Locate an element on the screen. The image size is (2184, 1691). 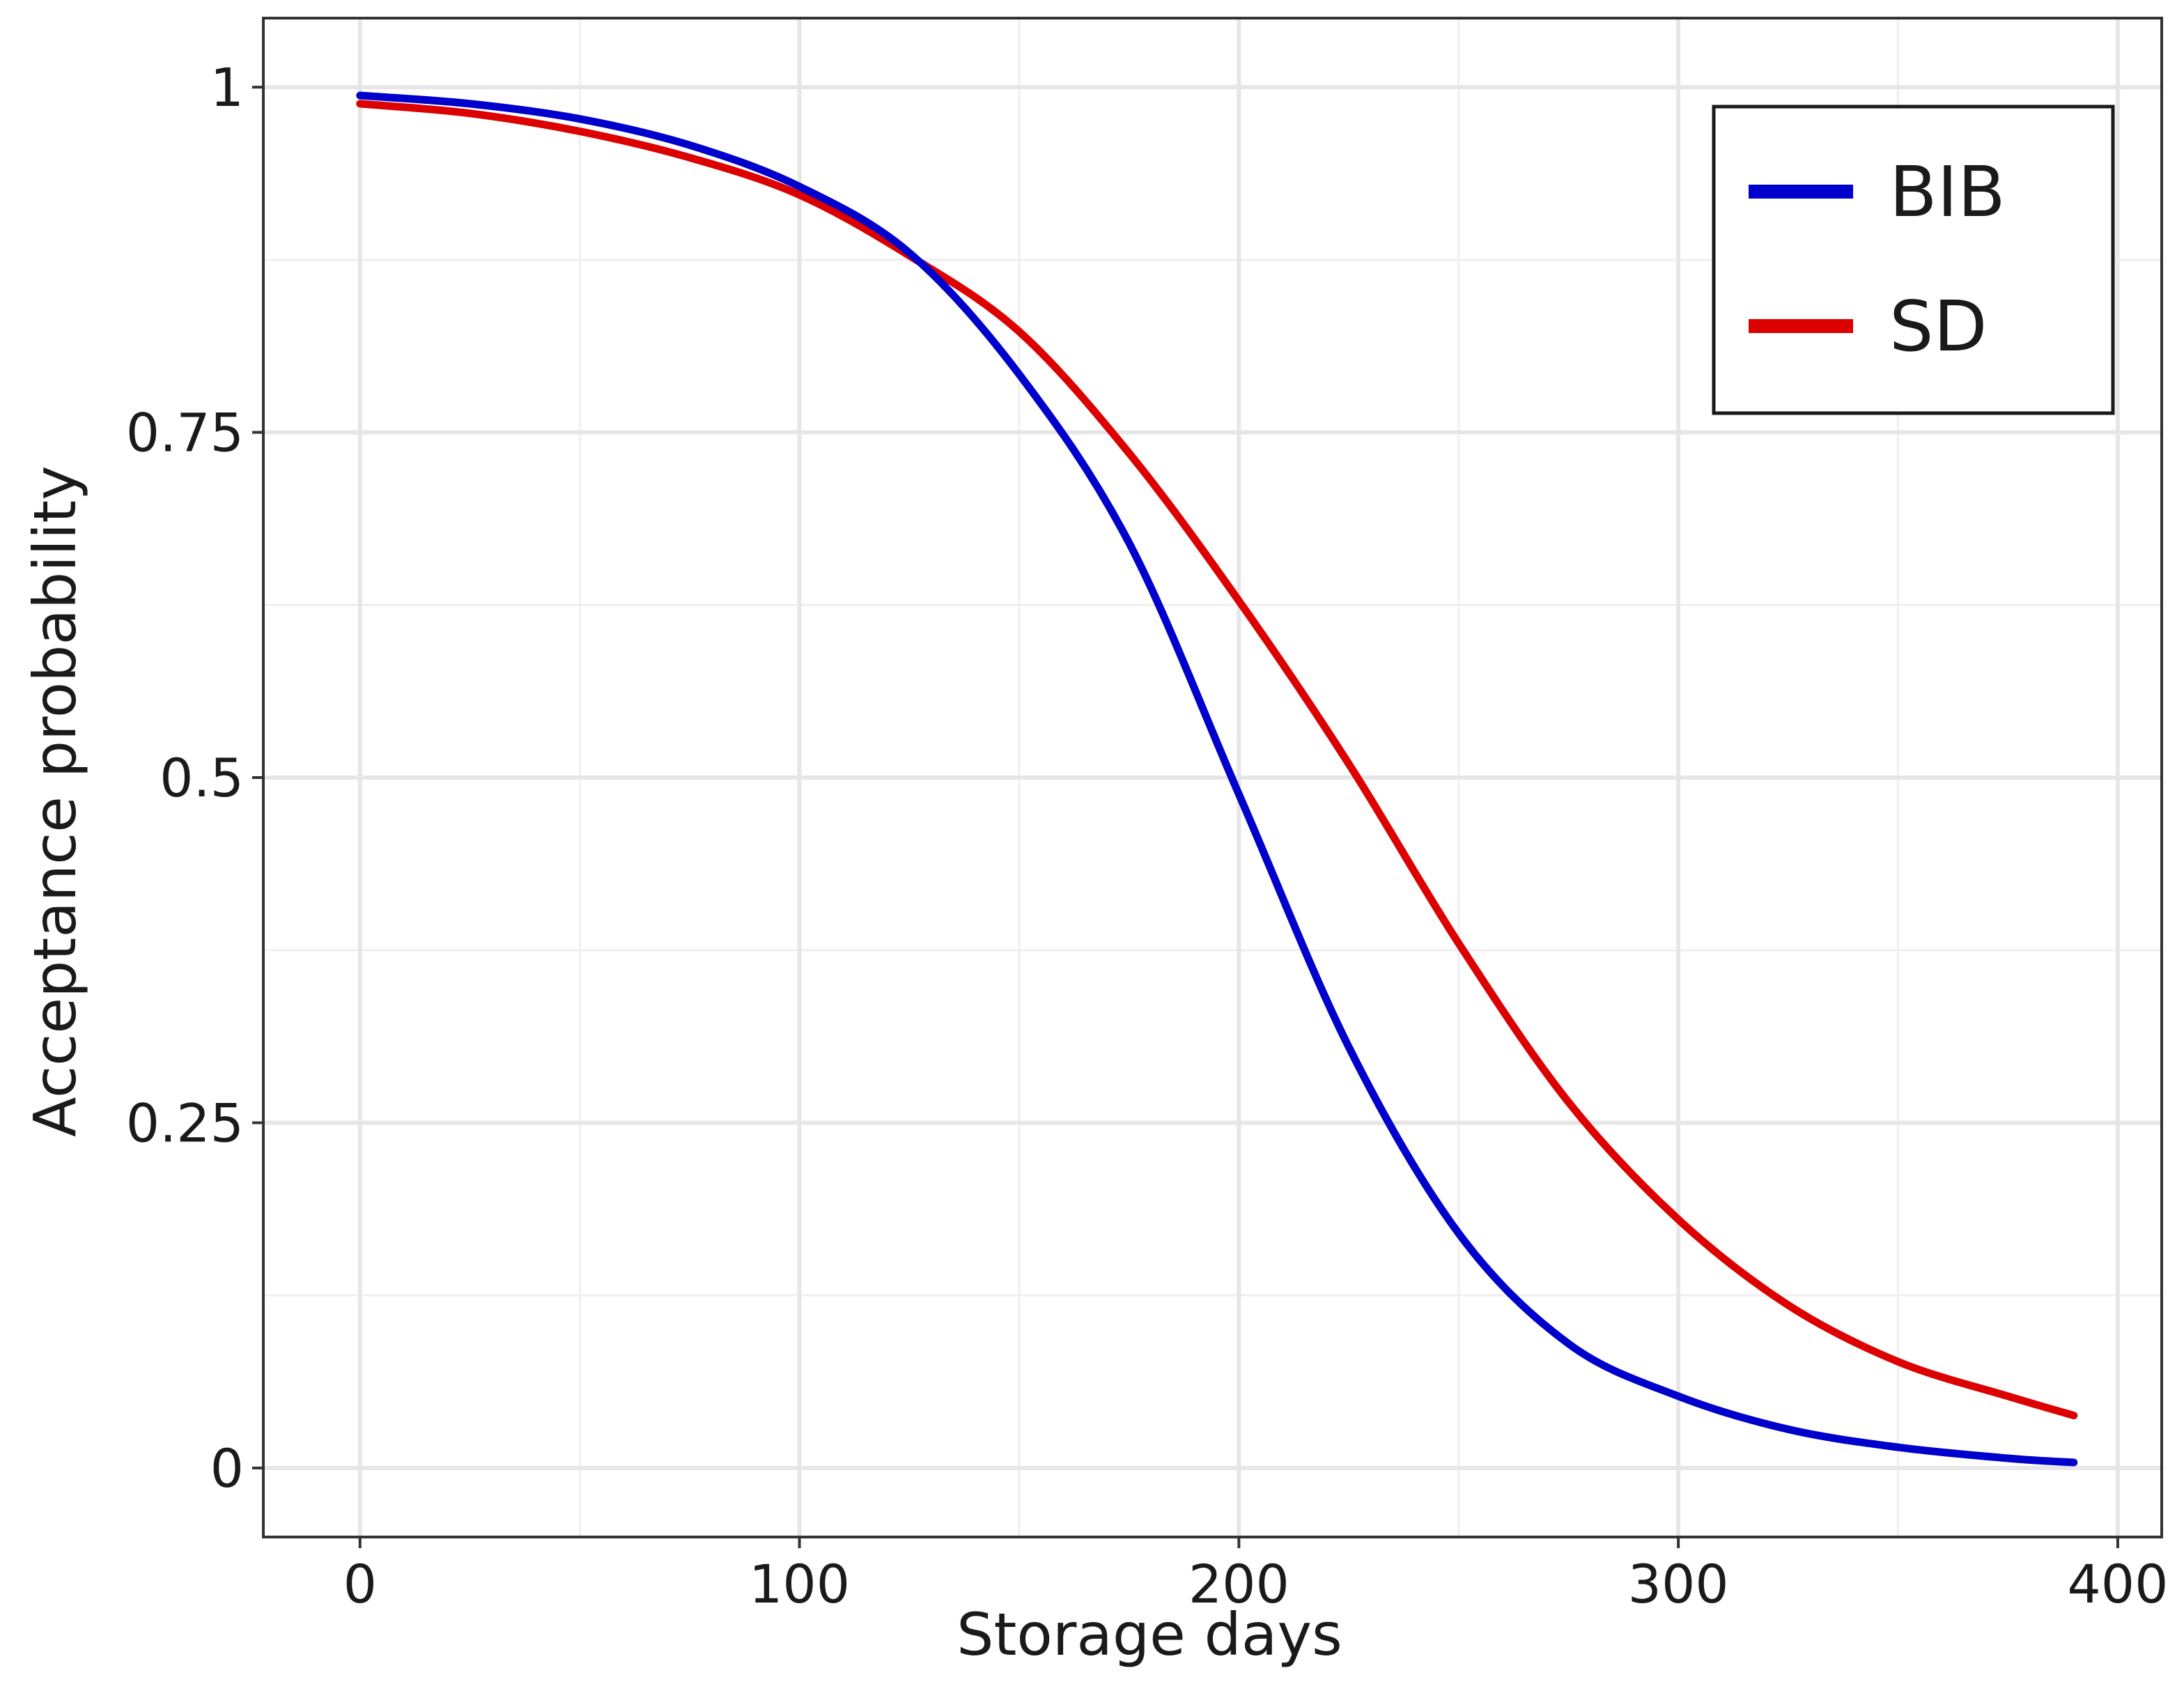
y-tick-label: 0.5 is located at coordinates (202, 778).